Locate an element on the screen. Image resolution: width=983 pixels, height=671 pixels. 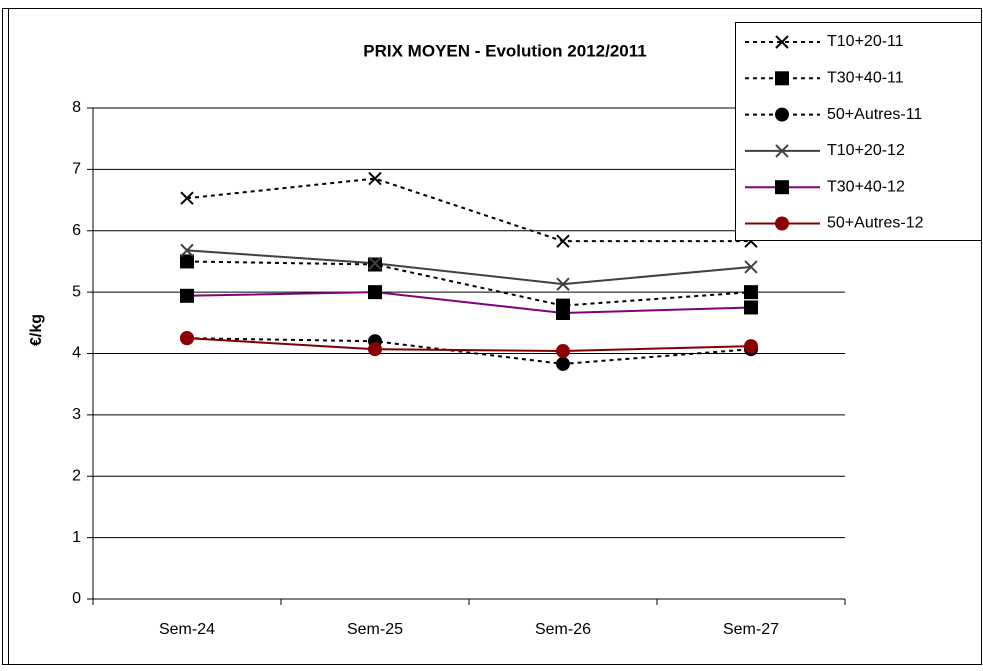
legend-box is located at coordinates (858, 131).